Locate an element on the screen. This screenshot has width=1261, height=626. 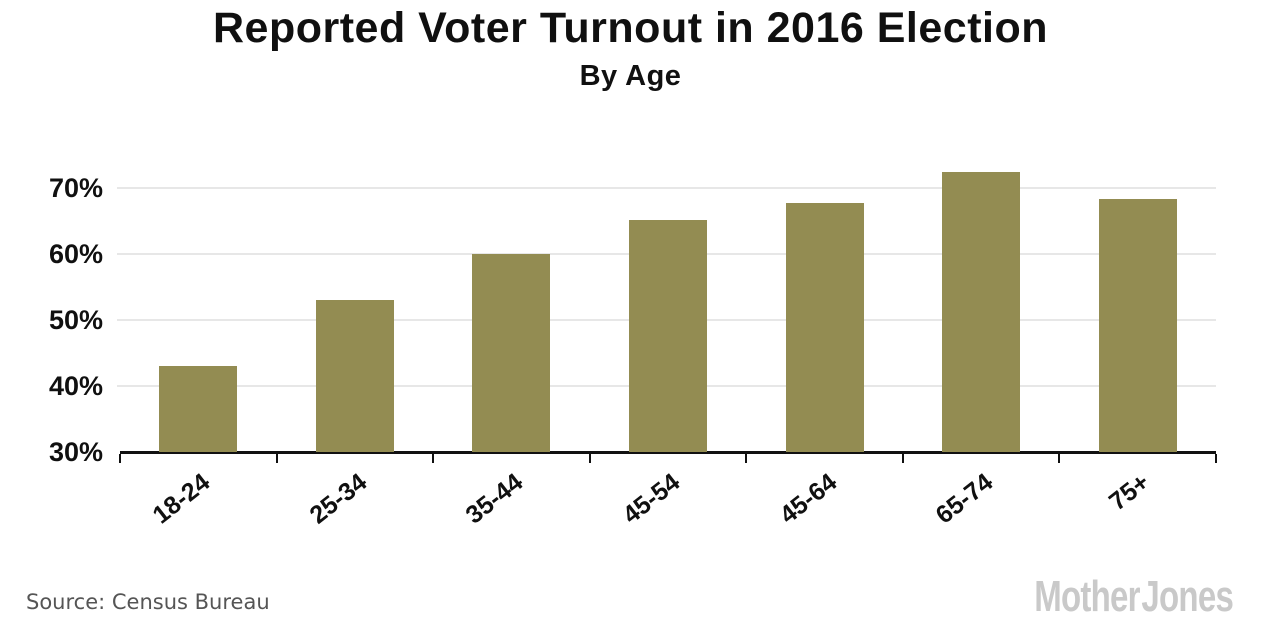
x-tick-label: 75+ is located at coordinates (1129, 492).